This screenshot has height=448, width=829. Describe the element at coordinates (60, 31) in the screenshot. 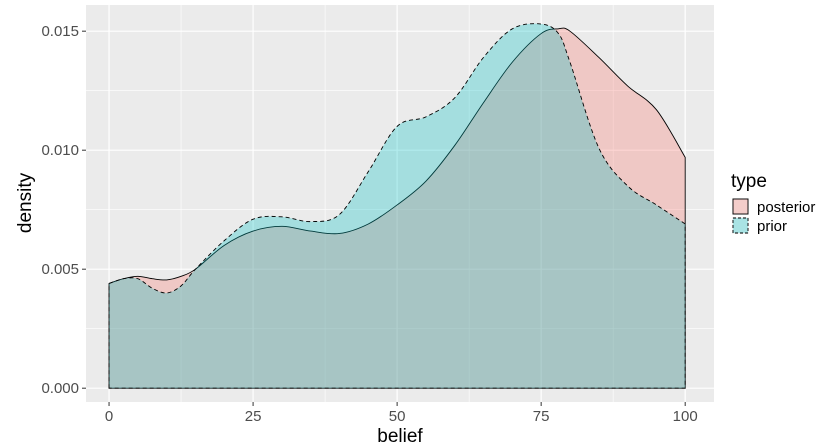

I see `y-tick-label: 0.015` at that location.